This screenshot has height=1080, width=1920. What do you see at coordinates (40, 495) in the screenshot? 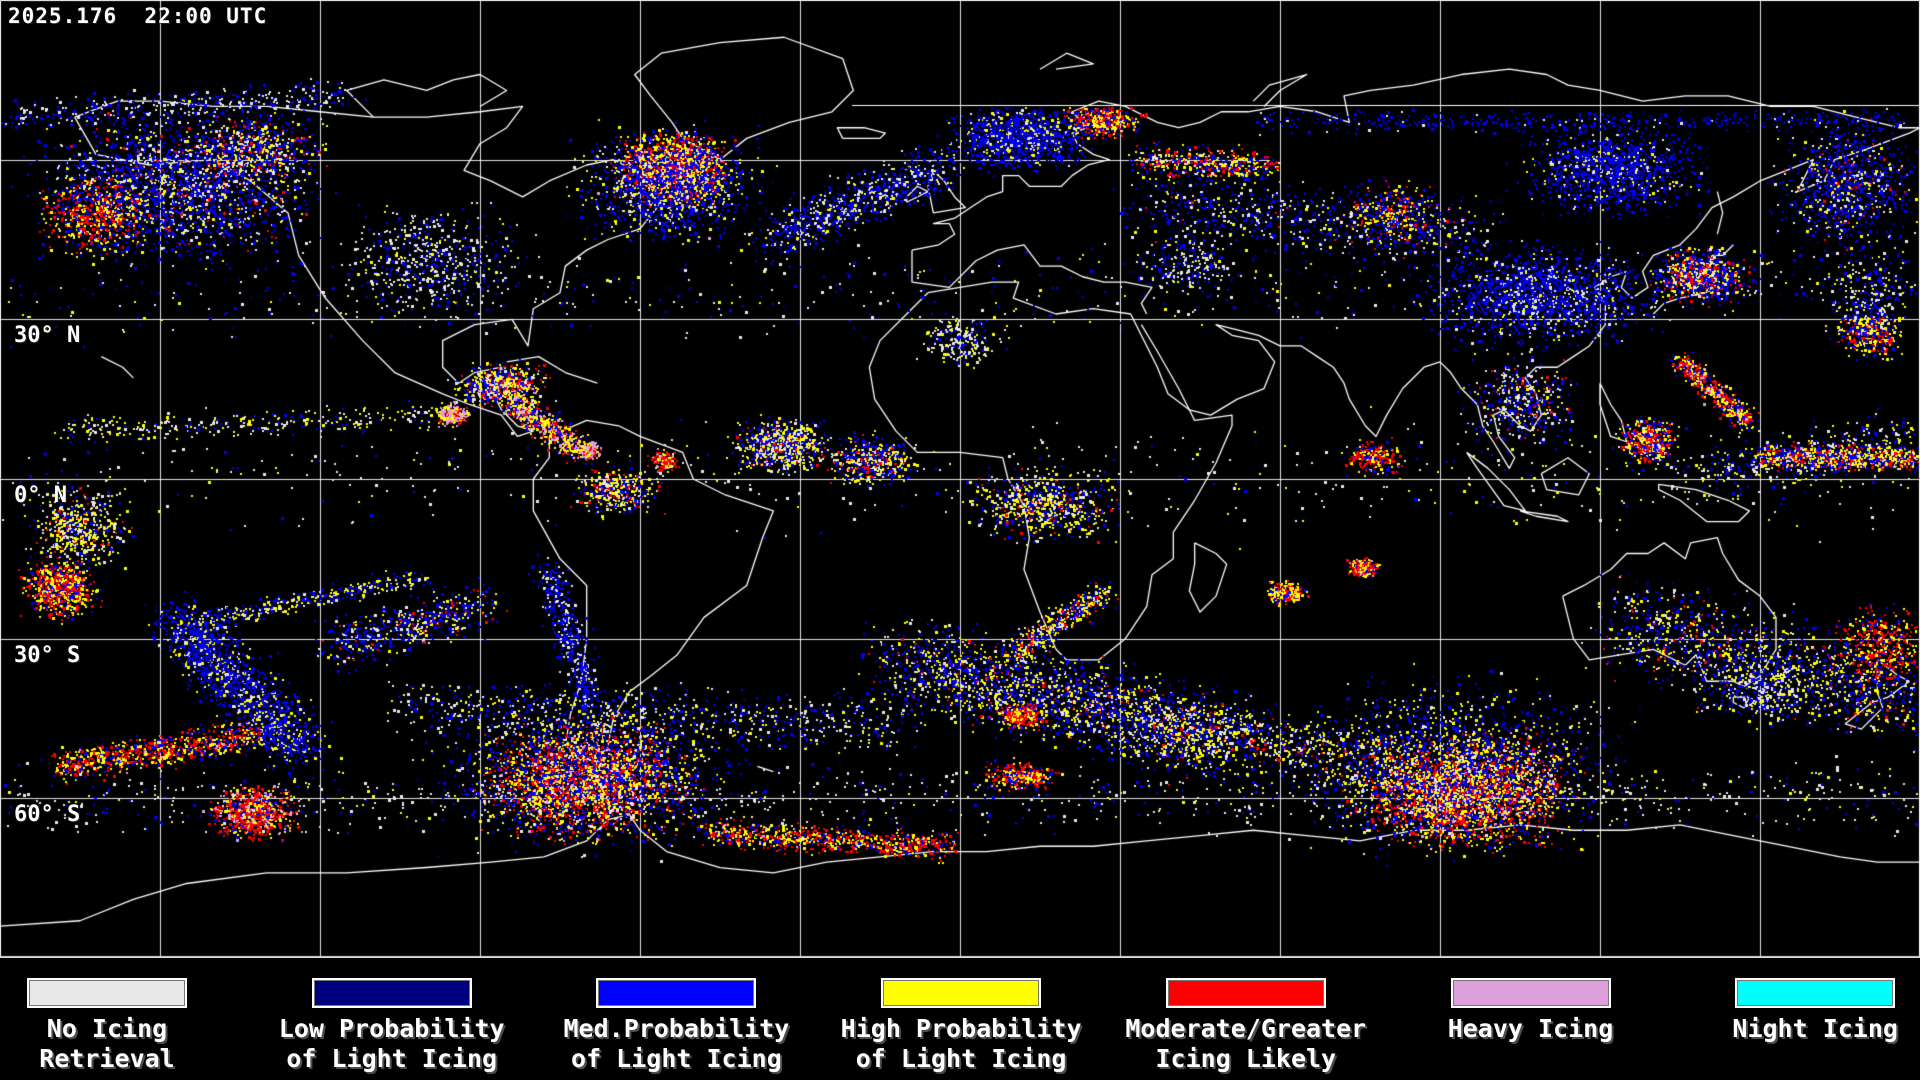
I see `lat-label-0n: 0° N` at bounding box center [40, 495].